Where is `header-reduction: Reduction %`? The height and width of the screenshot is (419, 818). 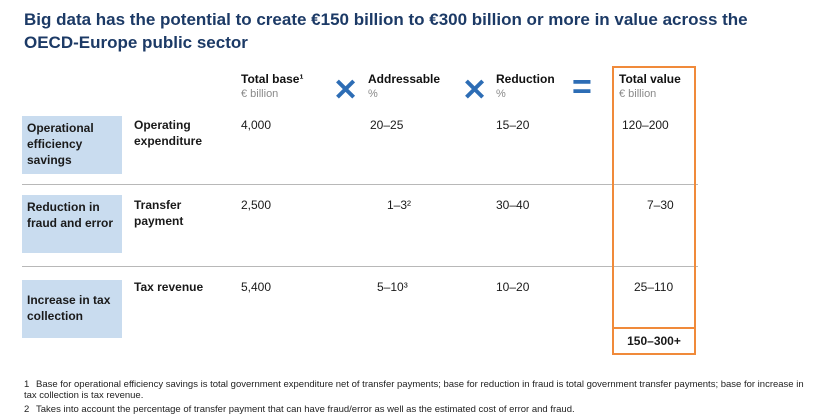
header-reduction: Reduction % is located at coordinates (525, 87).